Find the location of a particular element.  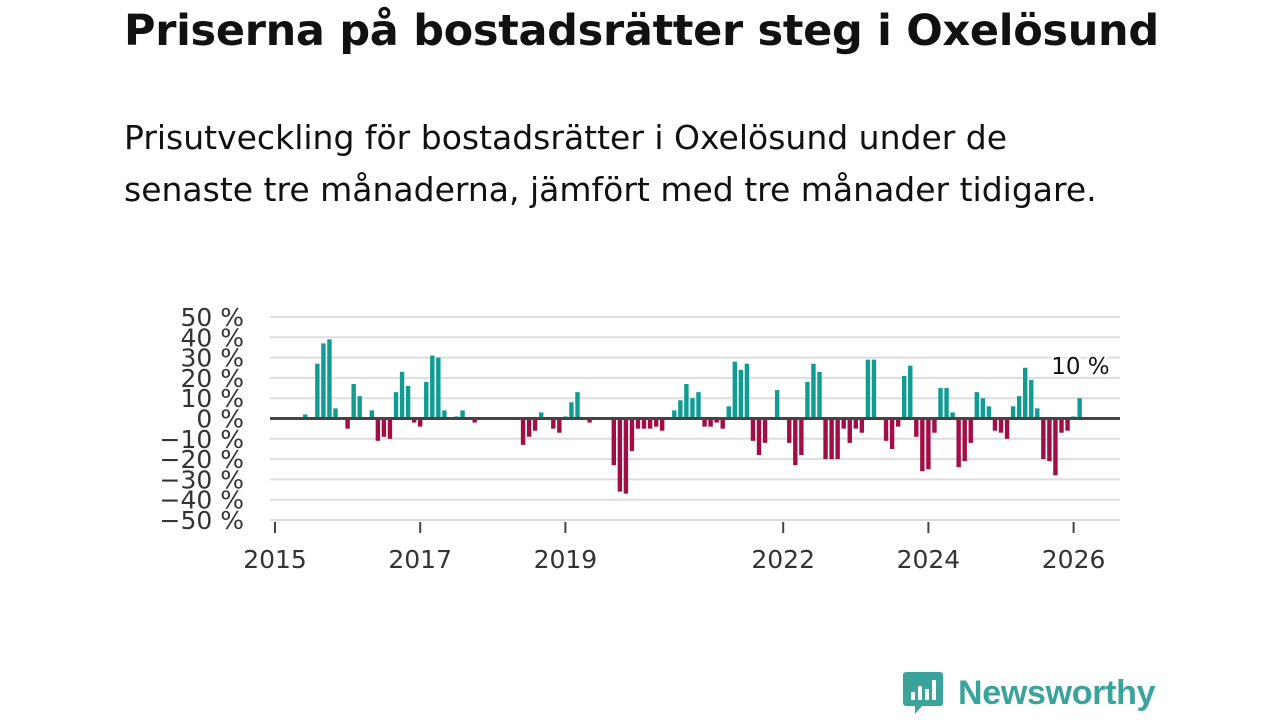

y-tick-label: −30 % is located at coordinates (202, 479).